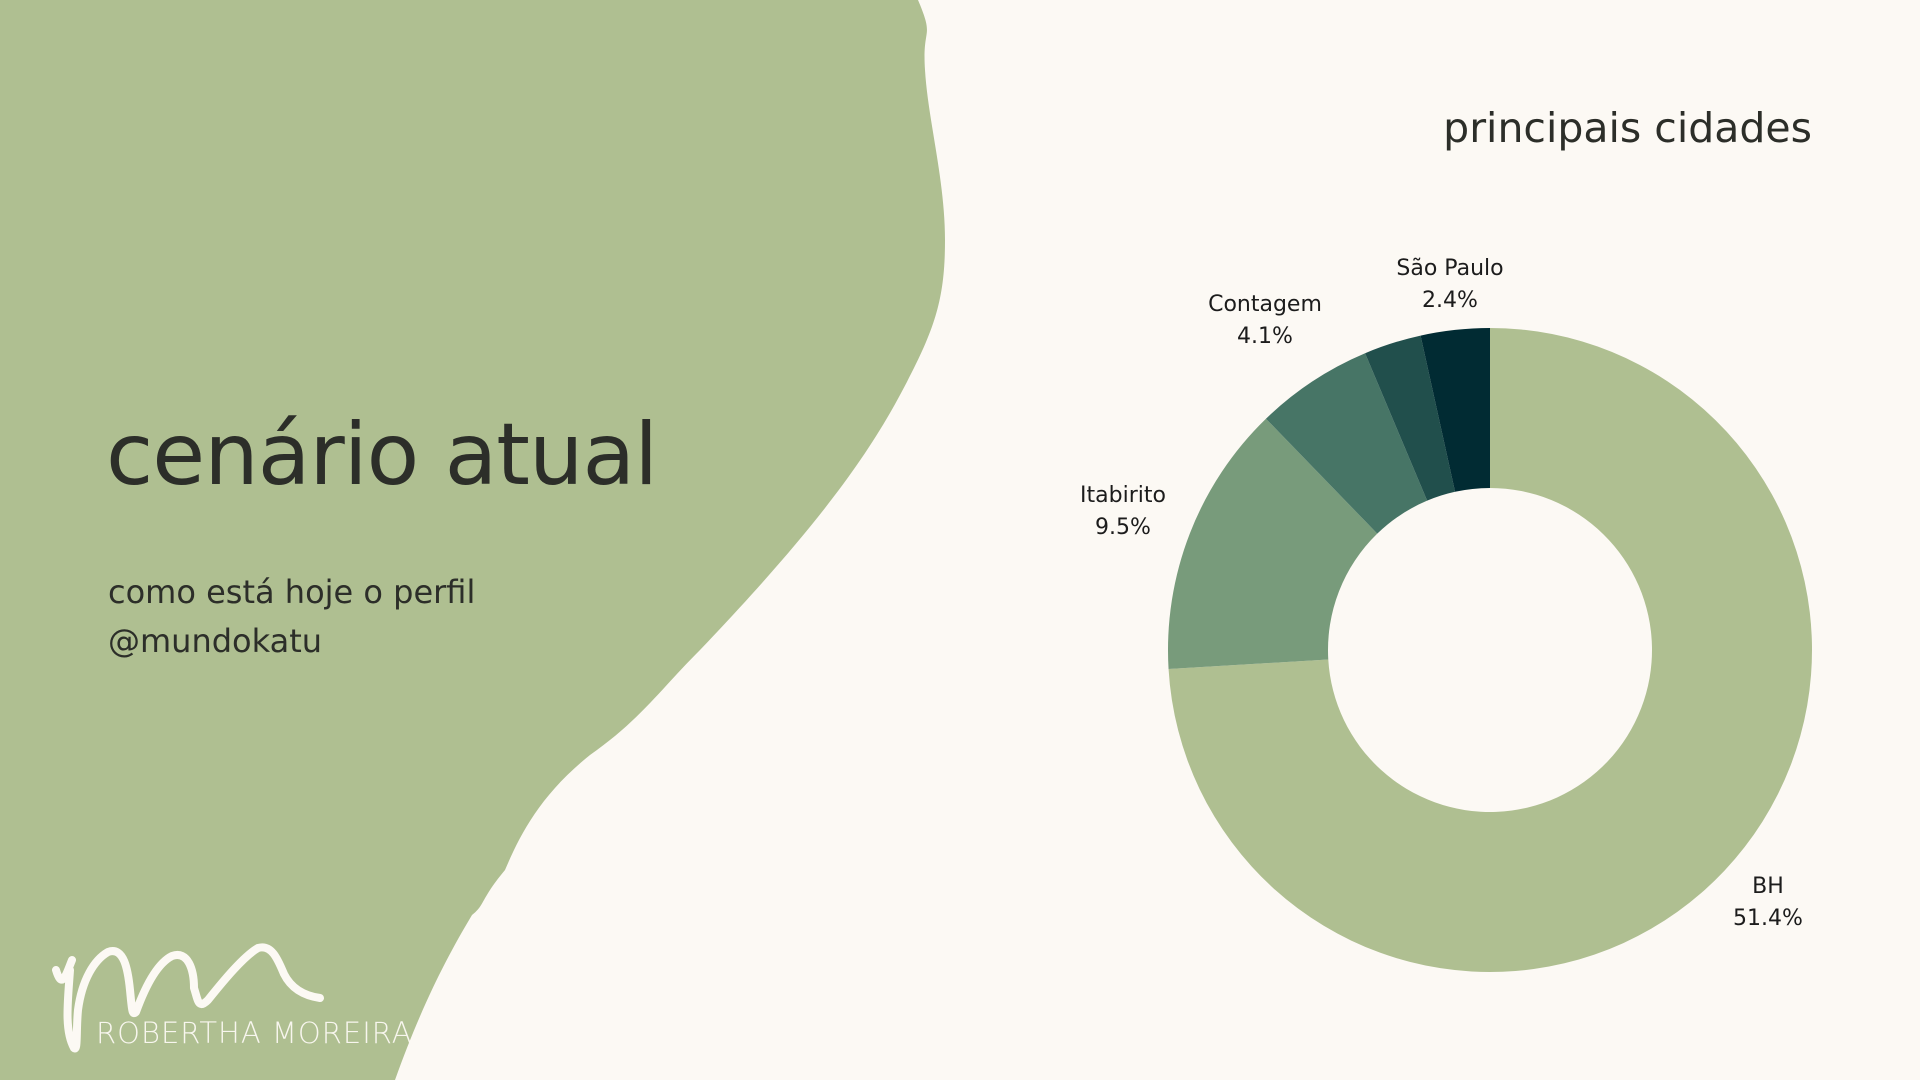  What do you see at coordinates (291, 617) in the screenshot?
I see `slide-subtitle: como está hoje o perfil @mundokatu` at bounding box center [291, 617].